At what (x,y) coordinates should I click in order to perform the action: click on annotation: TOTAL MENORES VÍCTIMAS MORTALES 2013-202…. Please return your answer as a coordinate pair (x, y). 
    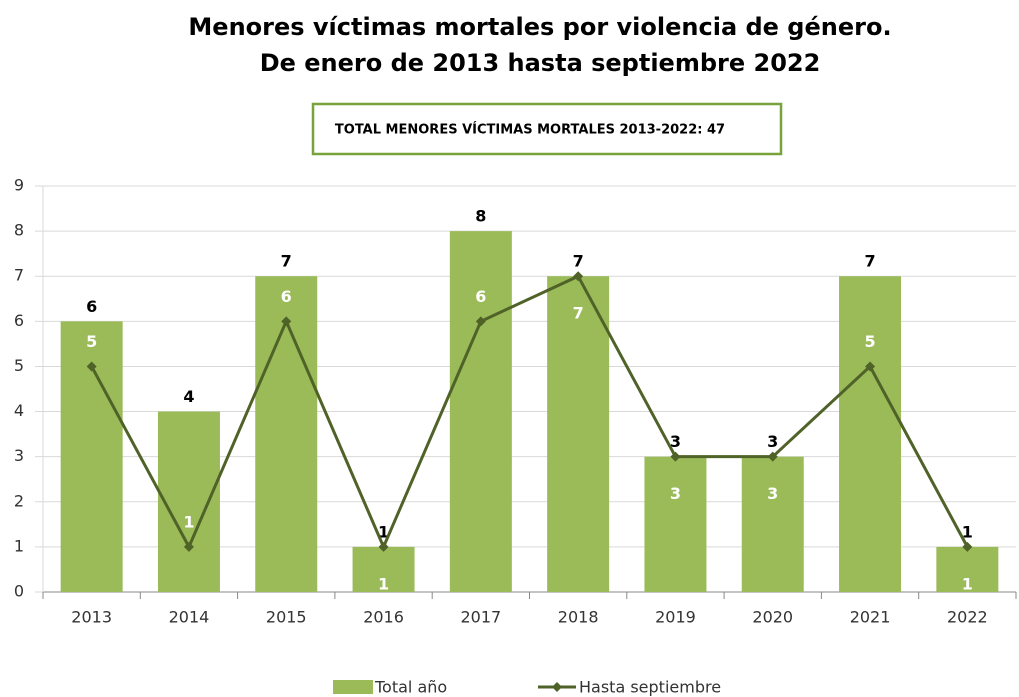
    Looking at the image, I should click on (530, 130).